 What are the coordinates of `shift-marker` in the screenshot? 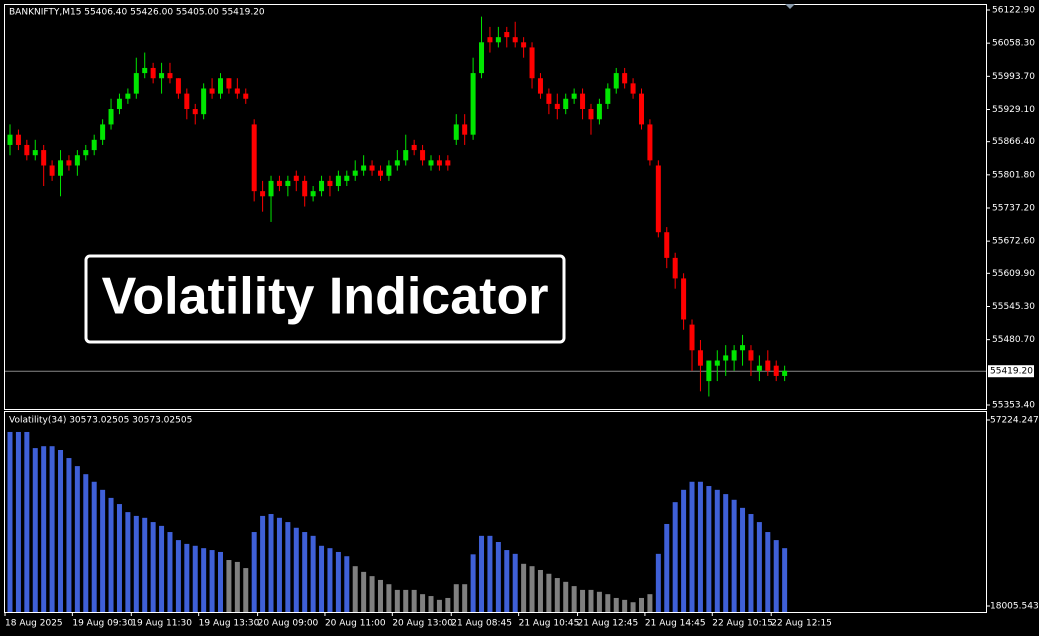 It's located at (790, 6).